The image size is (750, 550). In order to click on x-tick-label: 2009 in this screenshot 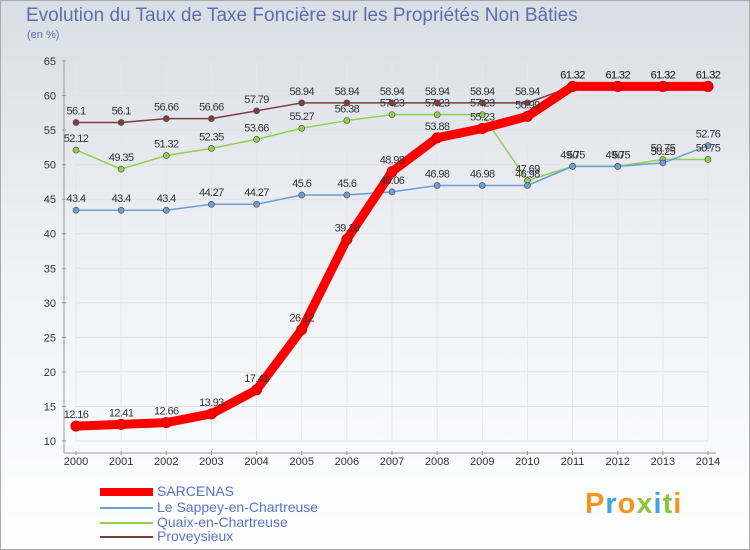, I will do `click(482, 462)`.